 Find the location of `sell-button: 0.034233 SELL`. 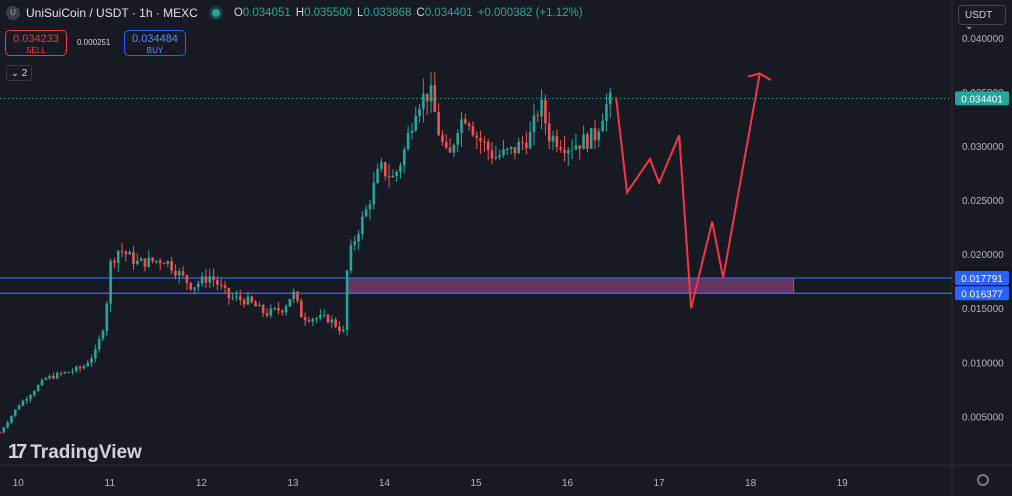

sell-button: 0.034233 SELL is located at coordinates (36, 43).